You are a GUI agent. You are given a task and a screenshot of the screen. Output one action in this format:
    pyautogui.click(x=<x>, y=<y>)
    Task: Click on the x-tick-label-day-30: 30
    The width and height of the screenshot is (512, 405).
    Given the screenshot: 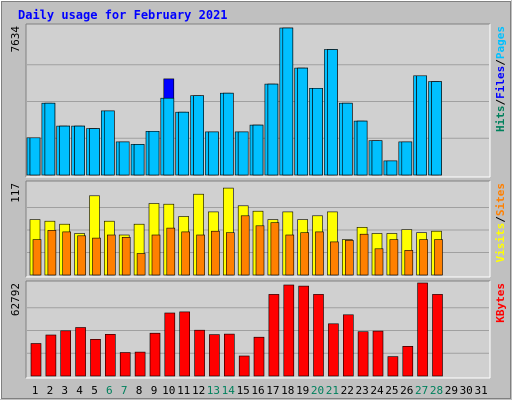 What is the action you would take?
    pyautogui.click(x=466, y=390)
    